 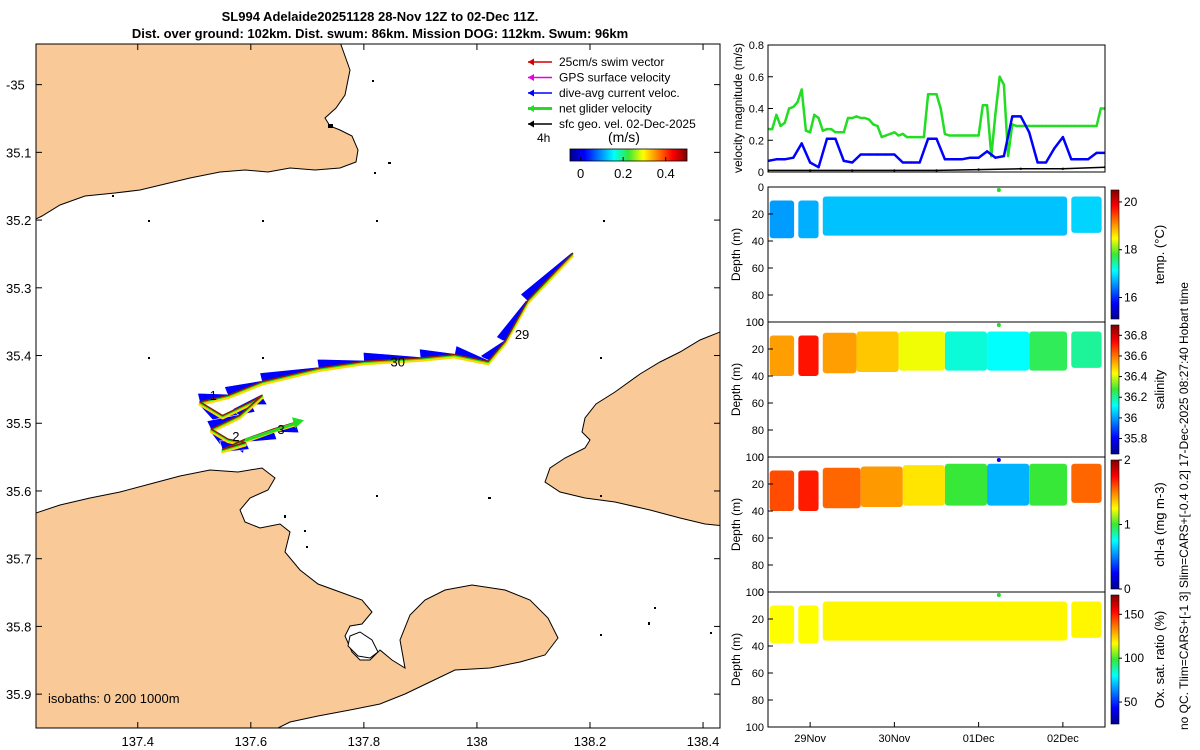 What do you see at coordinates (18, 626) in the screenshot?
I see `map-y-tick-label: 35.8` at bounding box center [18, 626].